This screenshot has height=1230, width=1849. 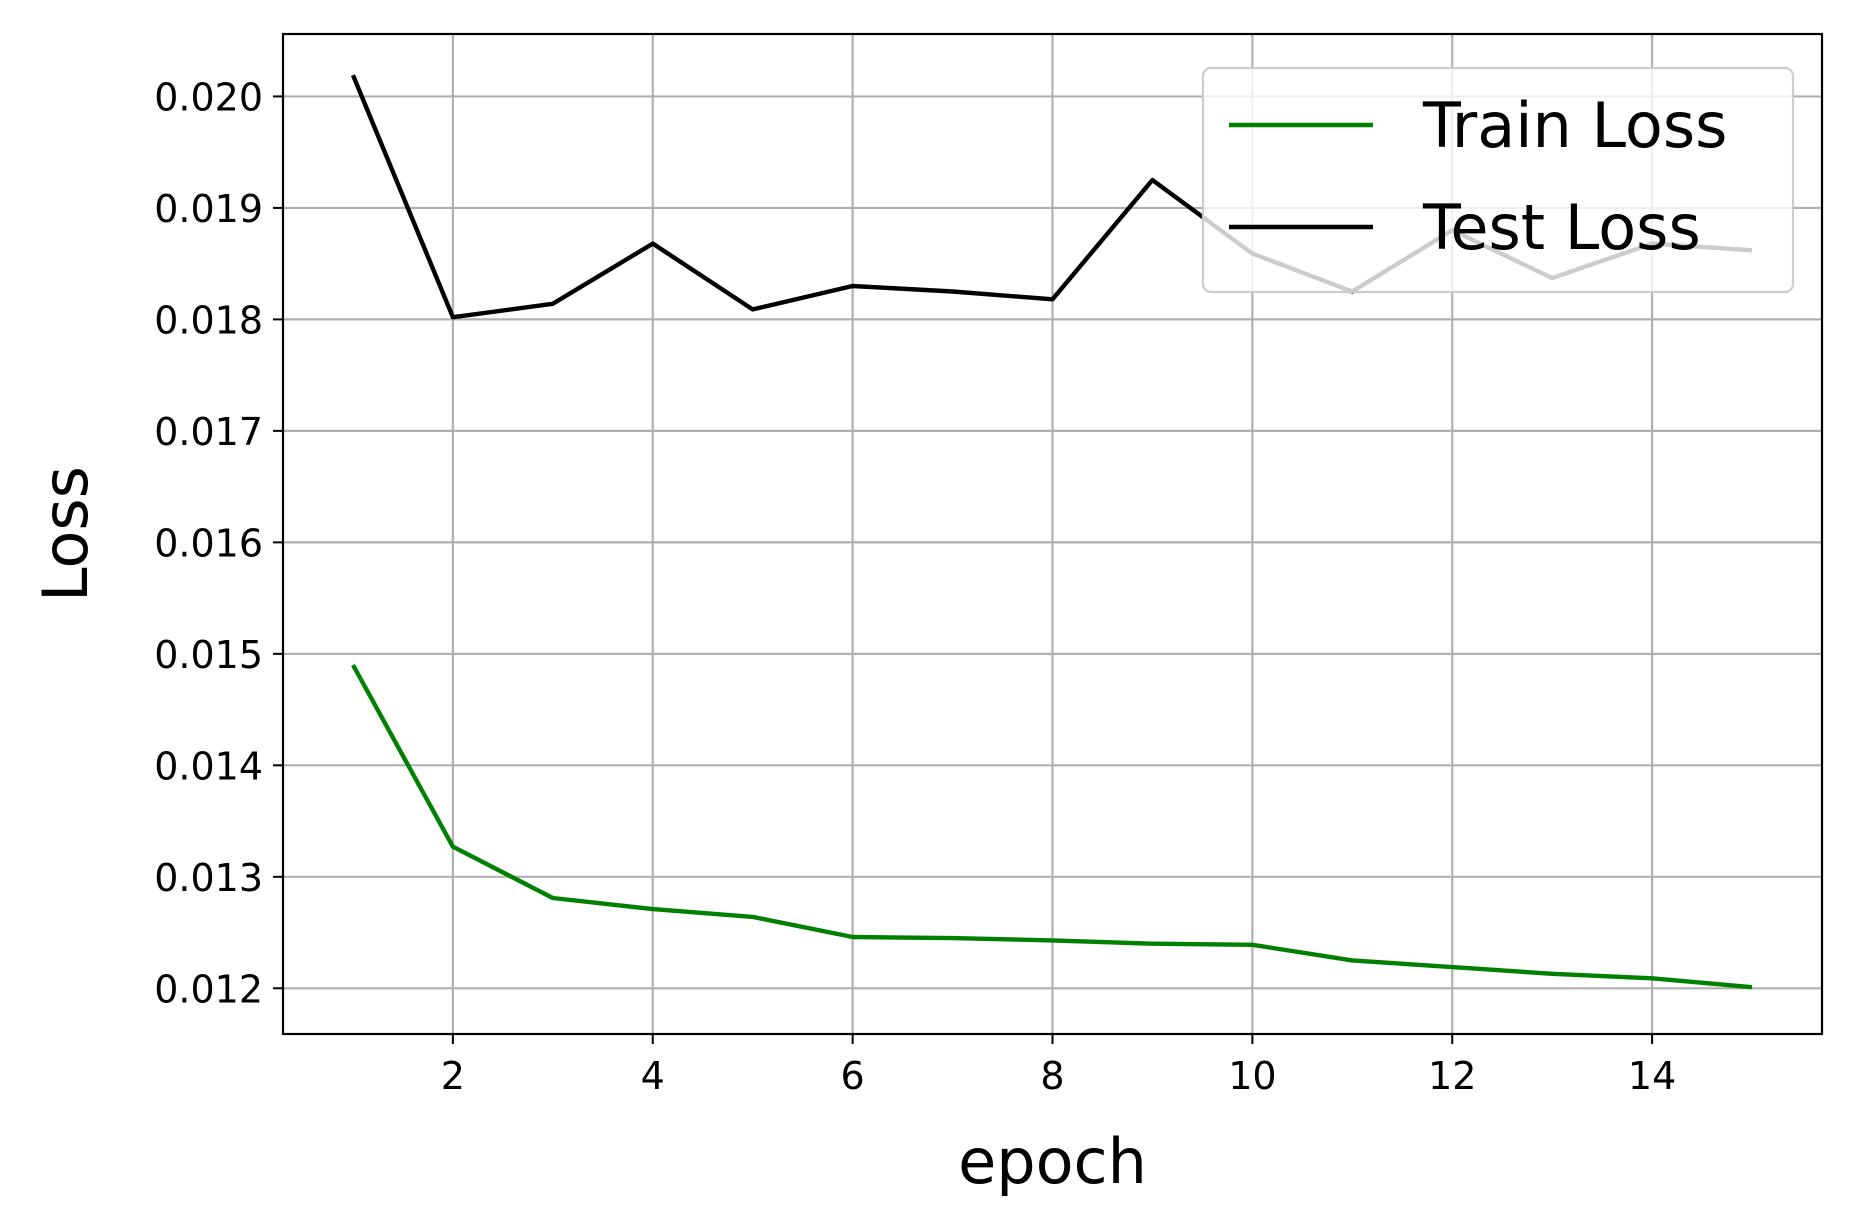 I want to click on y-tick-label: 0.017, so click(x=208, y=432).